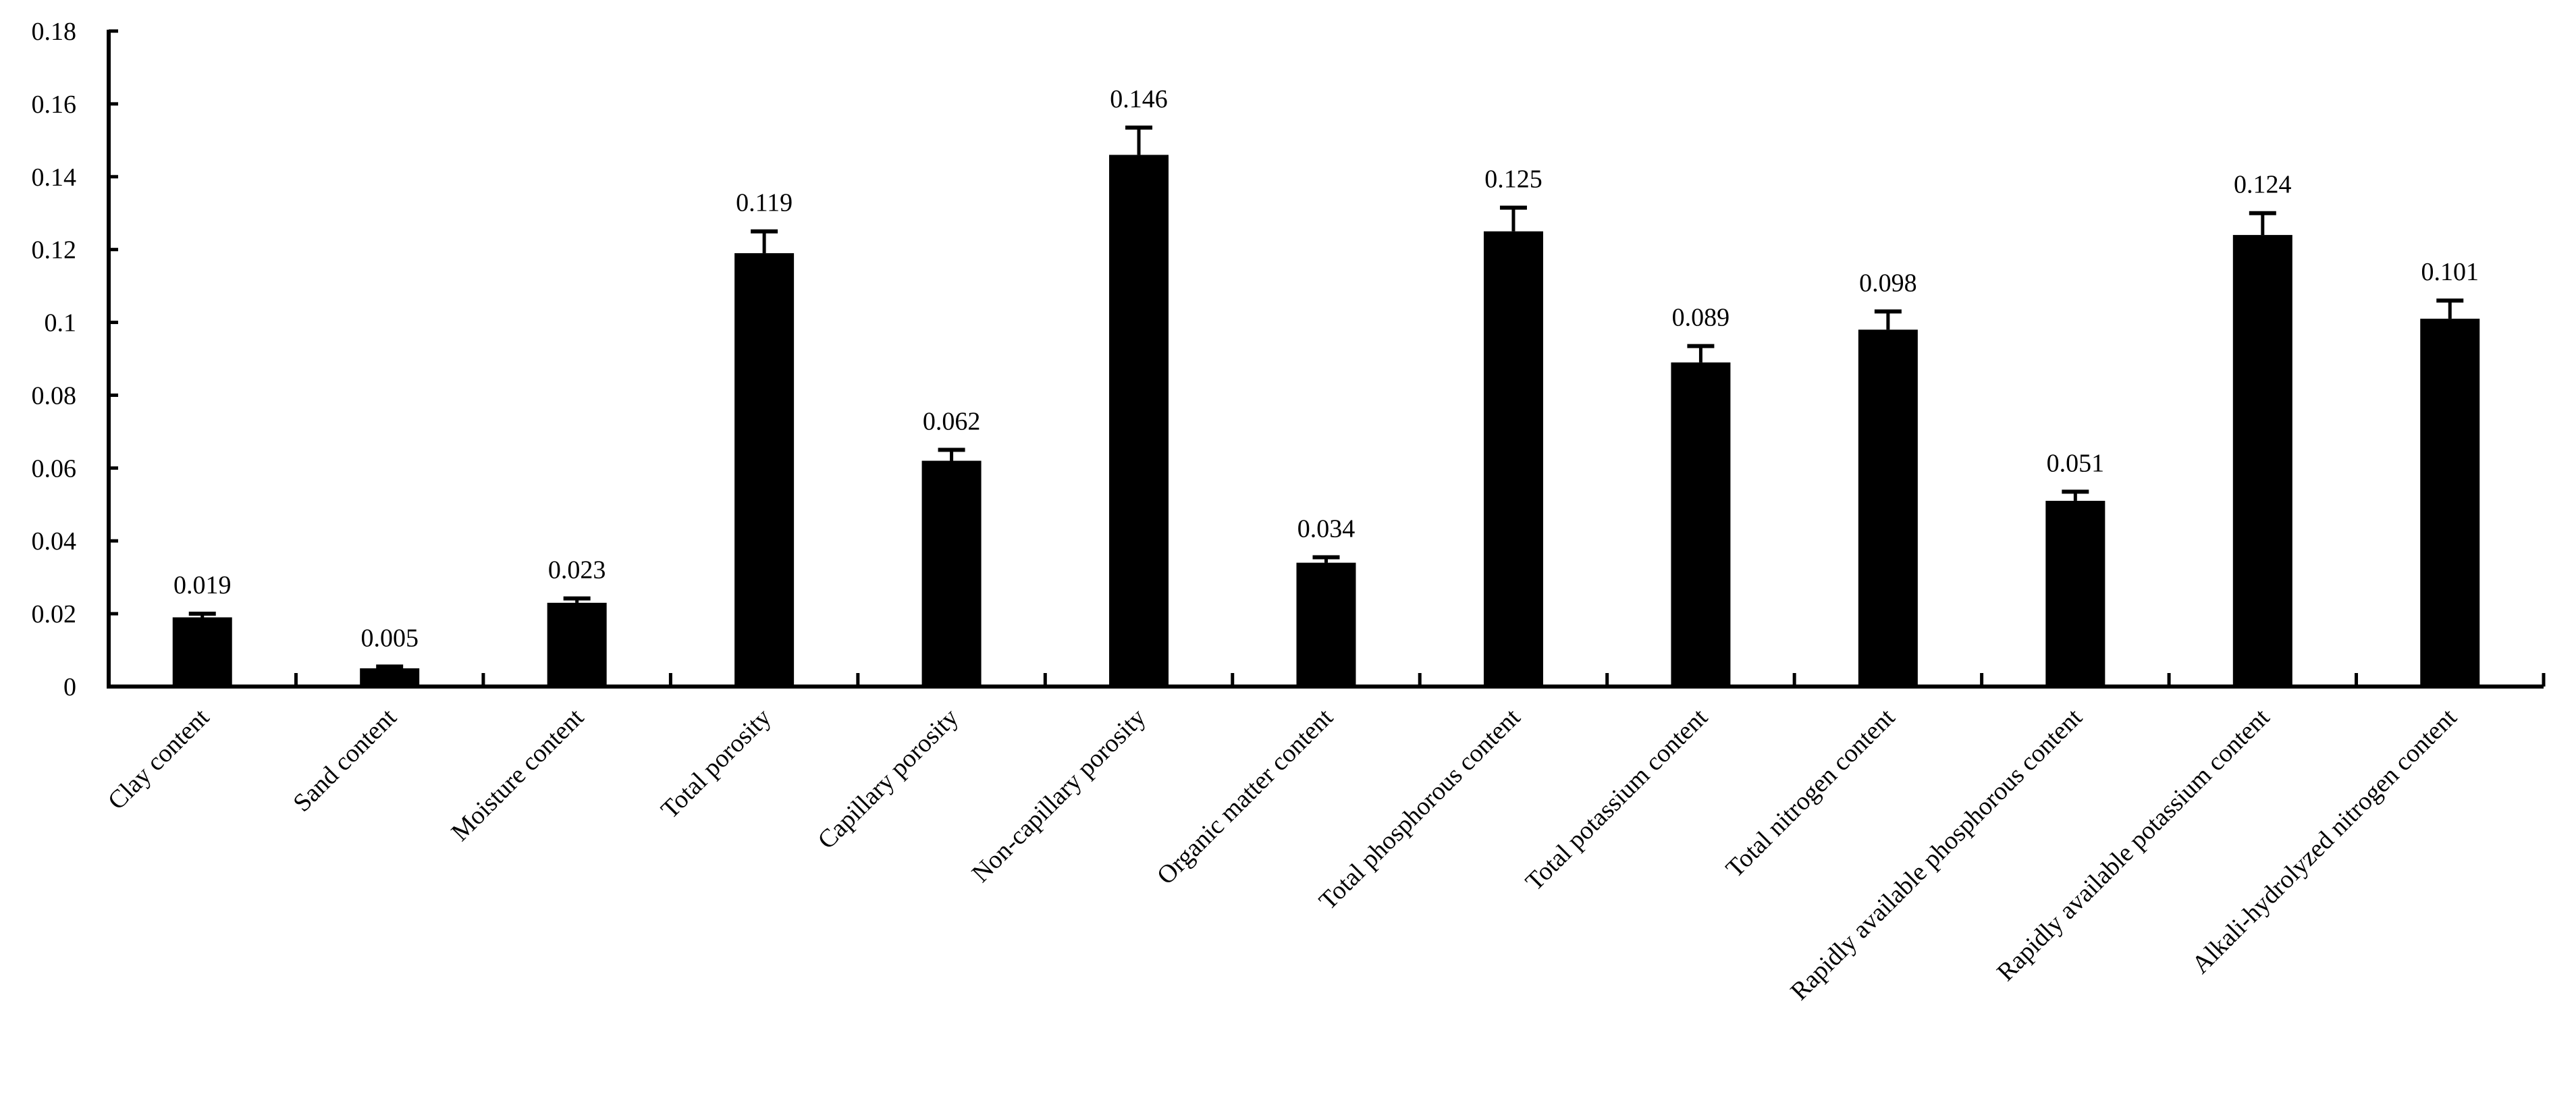 The width and height of the screenshot is (2576, 1099). I want to click on x-tick-label: Total phosphorous content, so click(1420, 809).